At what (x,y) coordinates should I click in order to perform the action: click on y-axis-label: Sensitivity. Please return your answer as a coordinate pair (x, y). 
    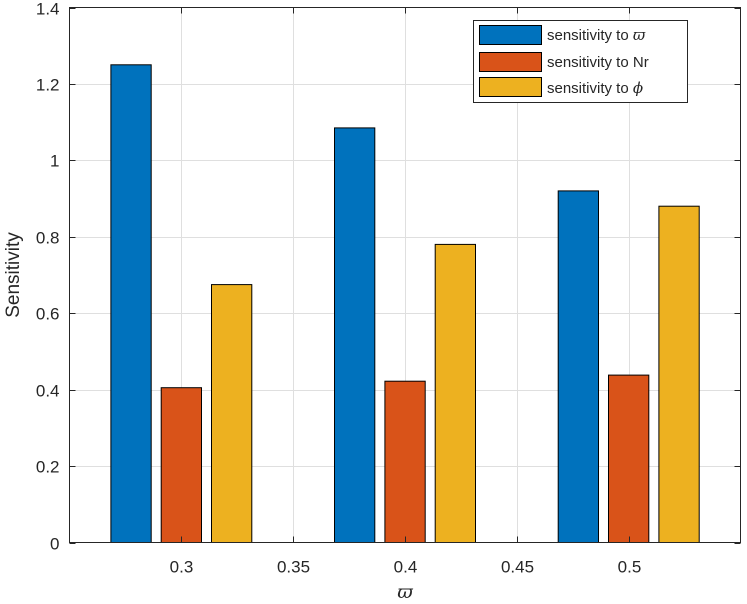
    Looking at the image, I should click on (13, 275).